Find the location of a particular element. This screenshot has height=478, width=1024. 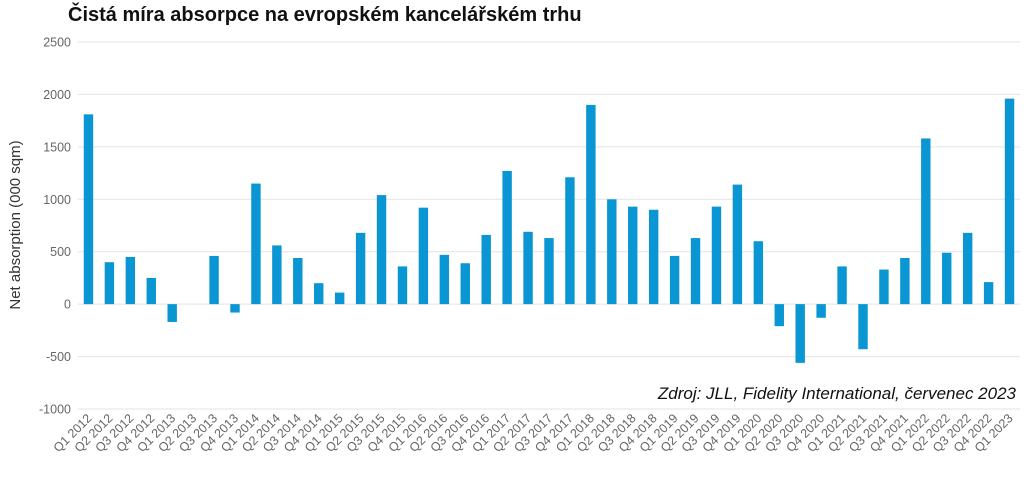

y-axis-title: Net absorption (000 sqm) is located at coordinates (15, 224).